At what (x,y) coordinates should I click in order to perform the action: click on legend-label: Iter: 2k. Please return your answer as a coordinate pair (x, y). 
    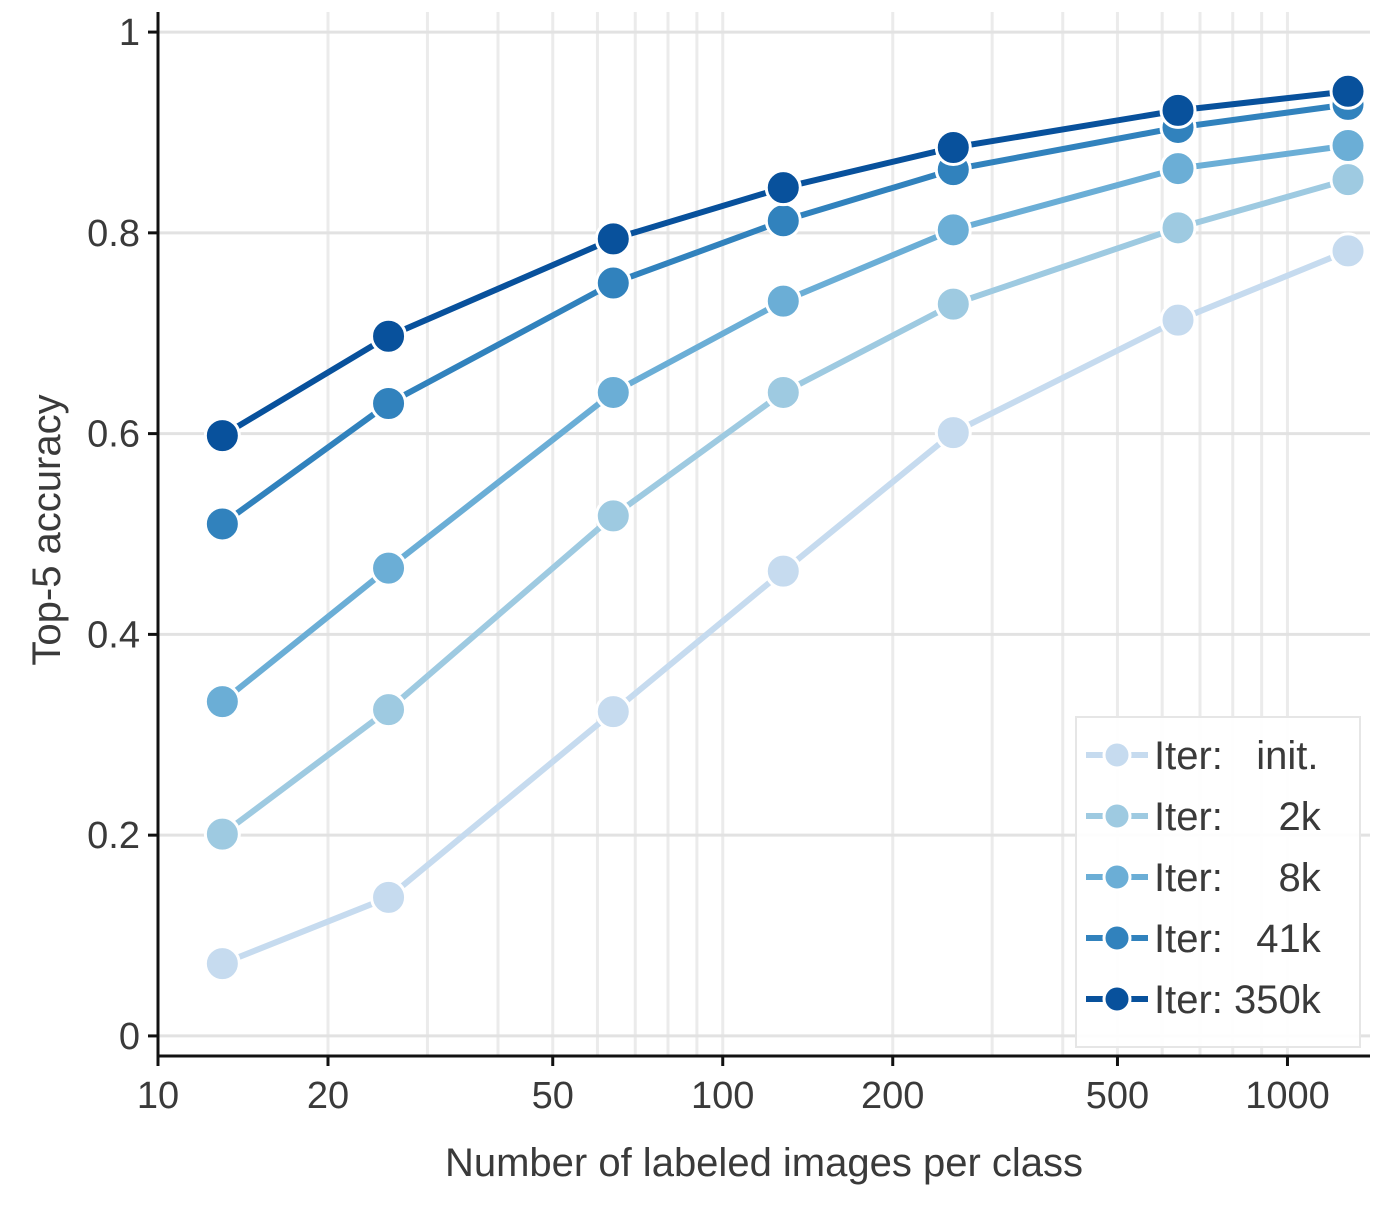
    Looking at the image, I should click on (1238, 817).